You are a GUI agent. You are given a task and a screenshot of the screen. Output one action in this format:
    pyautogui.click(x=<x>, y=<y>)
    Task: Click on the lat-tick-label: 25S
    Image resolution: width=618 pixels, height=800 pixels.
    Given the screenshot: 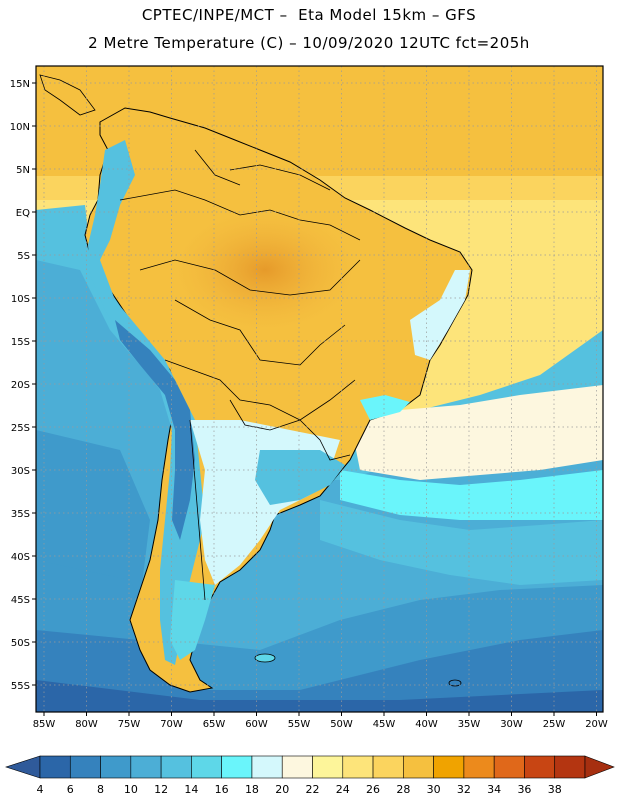 What is the action you would take?
    pyautogui.click(x=20, y=428)
    